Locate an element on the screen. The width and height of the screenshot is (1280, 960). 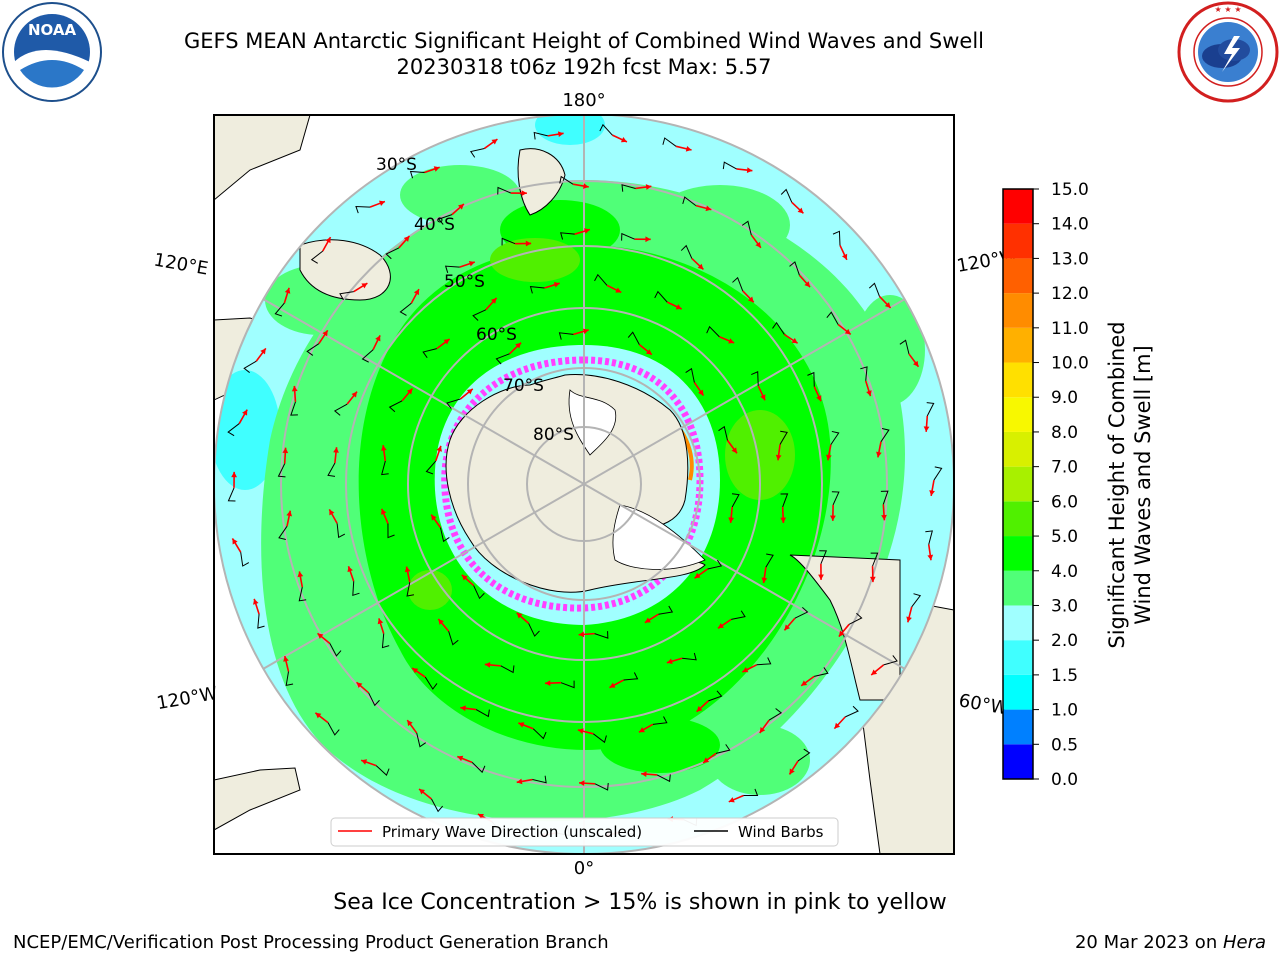
colorbar-tick-label: 8.0 is located at coordinates (1064, 433).